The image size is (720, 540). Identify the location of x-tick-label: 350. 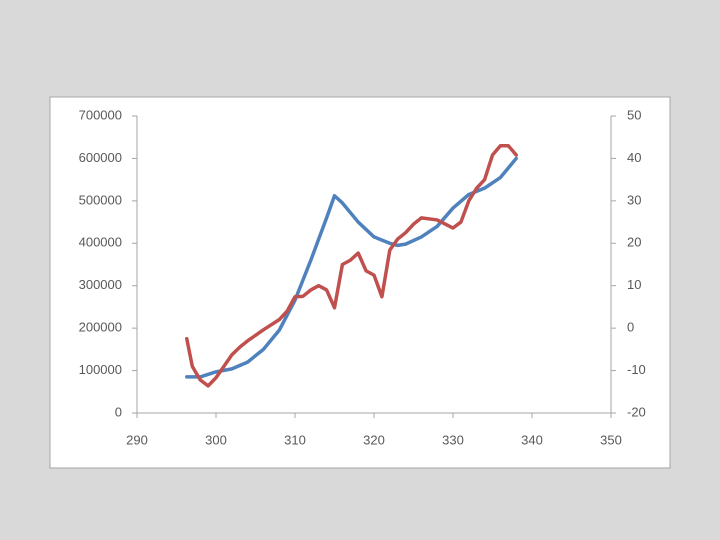
(611, 439).